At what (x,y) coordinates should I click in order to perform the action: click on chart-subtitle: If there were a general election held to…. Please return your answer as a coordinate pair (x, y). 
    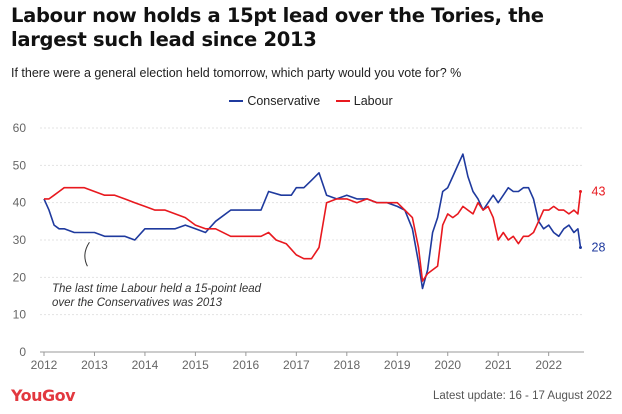
    Looking at the image, I should click on (236, 73).